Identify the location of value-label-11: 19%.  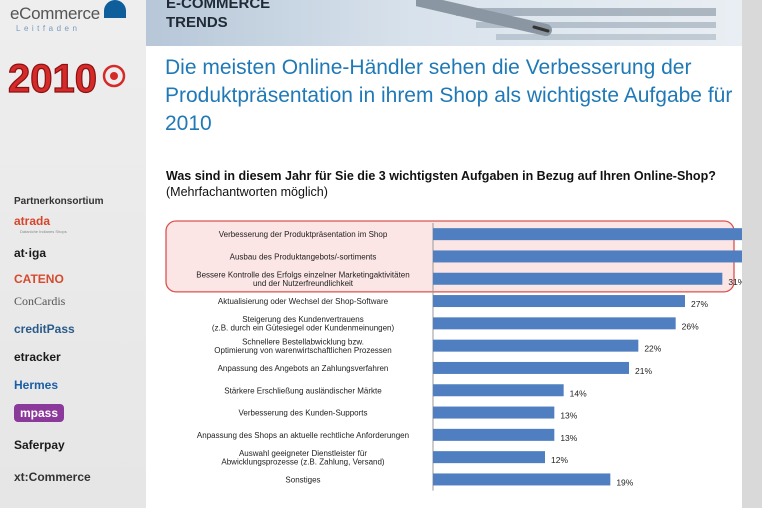
(624, 482).